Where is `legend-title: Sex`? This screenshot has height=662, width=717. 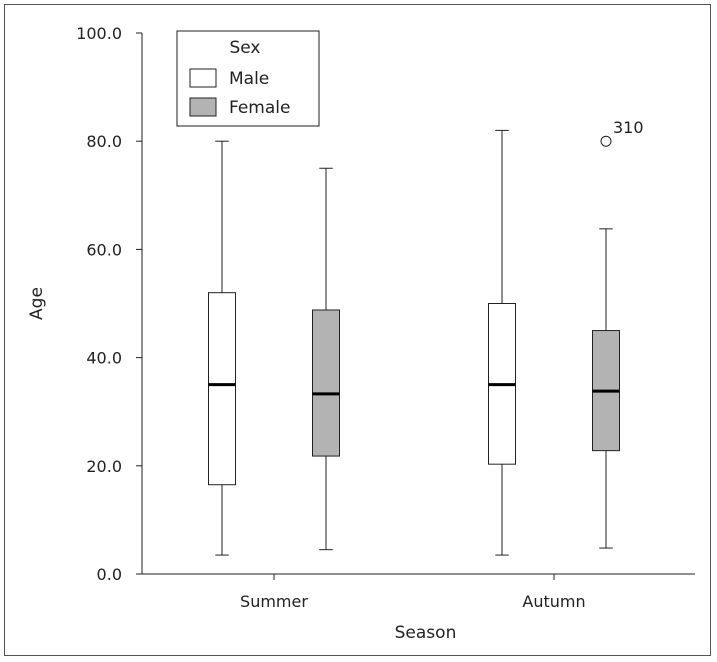
legend-title: Sex is located at coordinates (244, 48).